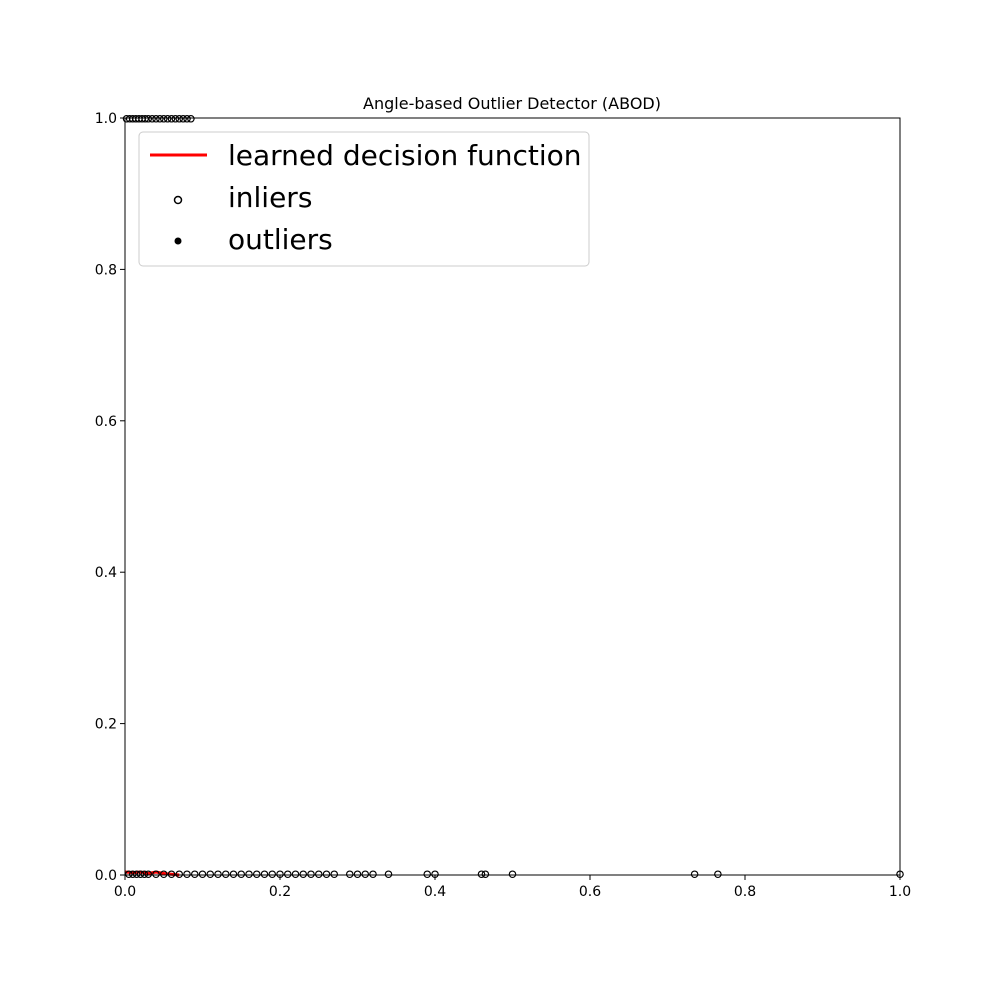 This screenshot has height=983, width=1000. What do you see at coordinates (512, 887) in the screenshot?
I see `x-axis: 0.0 0.2 0.4 0.6 0.8 1.0` at bounding box center [512, 887].